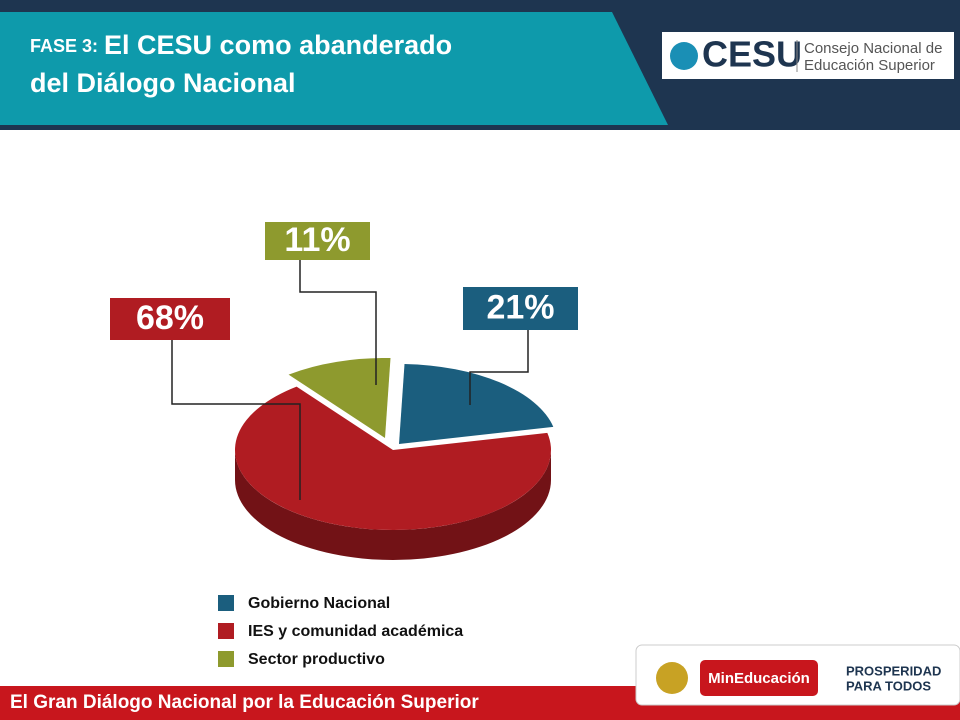 Image resolution: width=960 pixels, height=720 pixels. Describe the element at coordinates (316, 659) in the screenshot. I see `legend-label: Sector productivo` at that location.